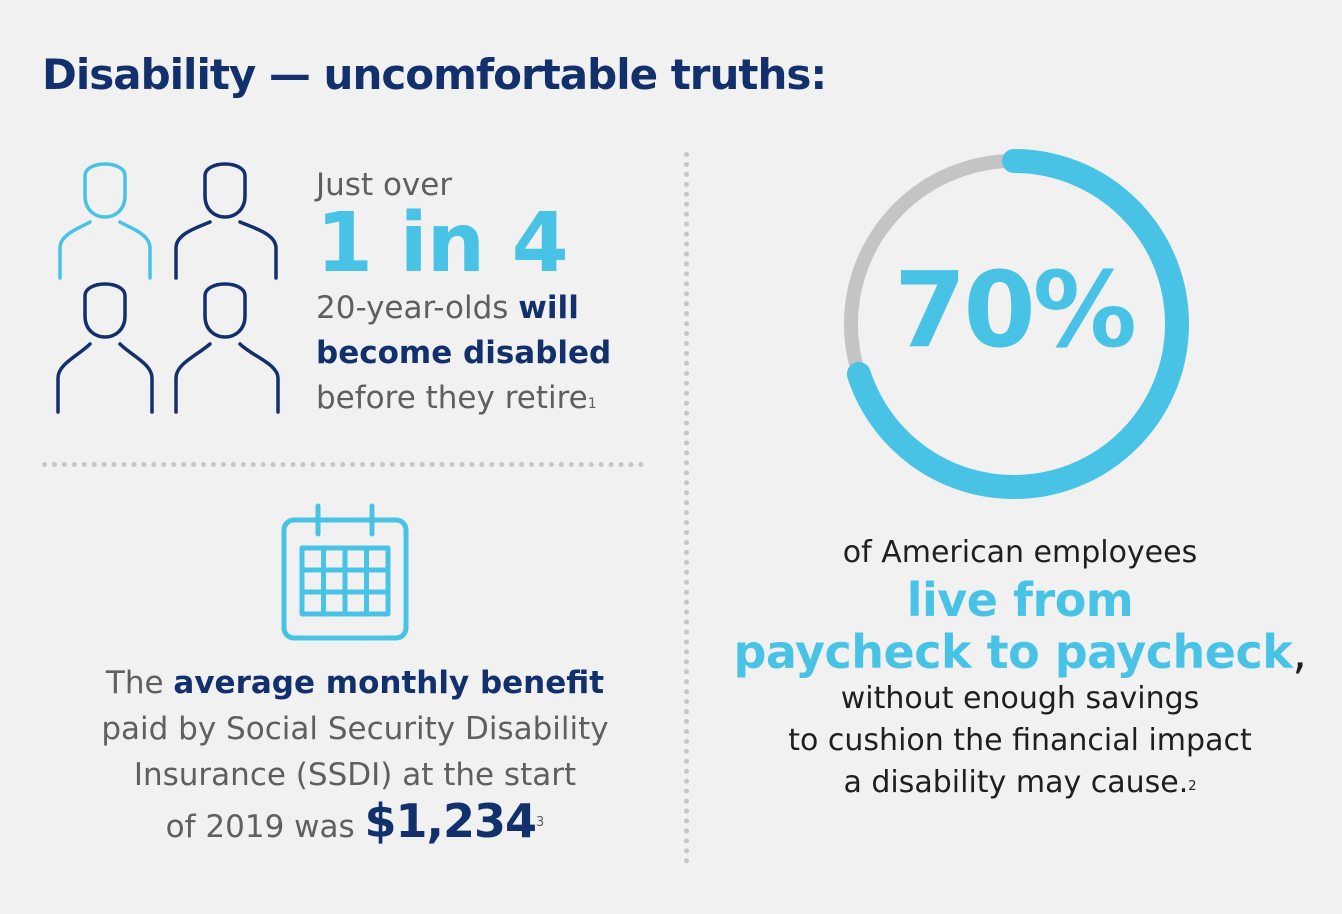 The height and width of the screenshot is (914, 1342). What do you see at coordinates (540, 822) in the screenshot?
I see `footnote-marker: 3` at bounding box center [540, 822].